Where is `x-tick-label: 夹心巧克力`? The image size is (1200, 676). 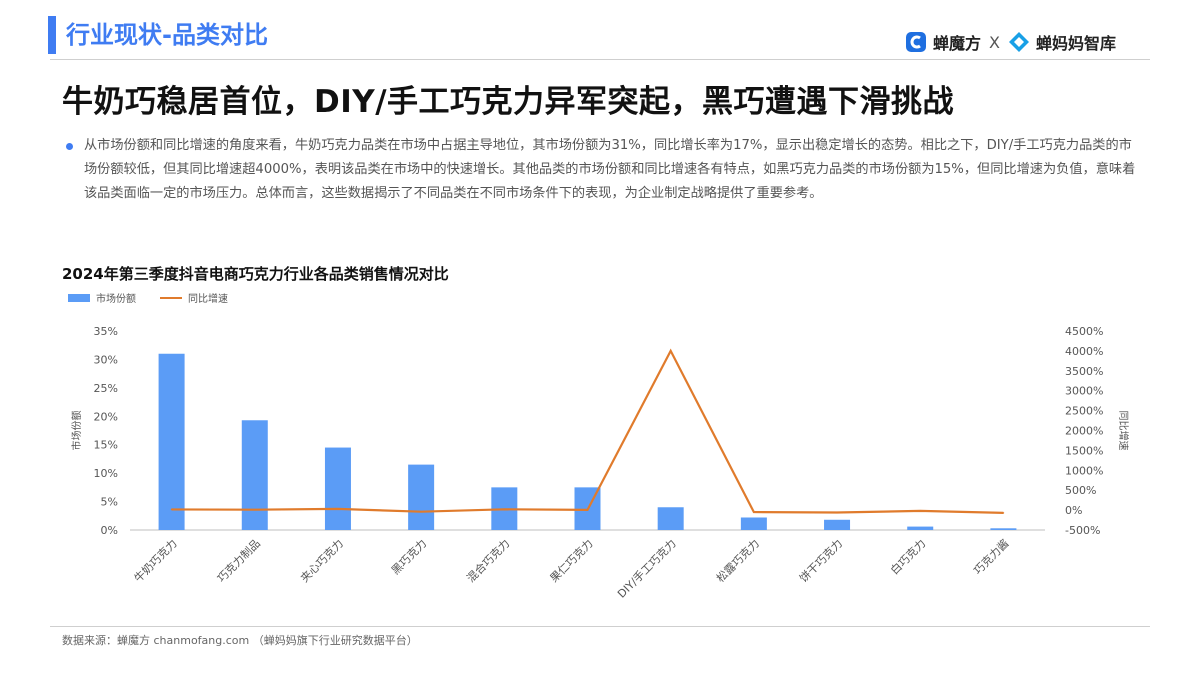
x-tick-label: 夹心巧克力 is located at coordinates (322, 561).